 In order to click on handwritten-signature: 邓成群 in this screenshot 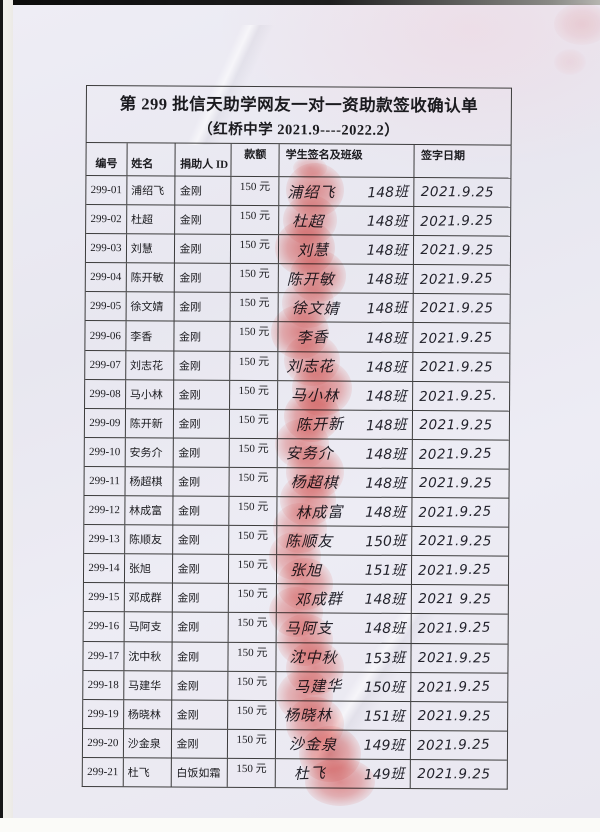, I will do `click(319, 599)`.